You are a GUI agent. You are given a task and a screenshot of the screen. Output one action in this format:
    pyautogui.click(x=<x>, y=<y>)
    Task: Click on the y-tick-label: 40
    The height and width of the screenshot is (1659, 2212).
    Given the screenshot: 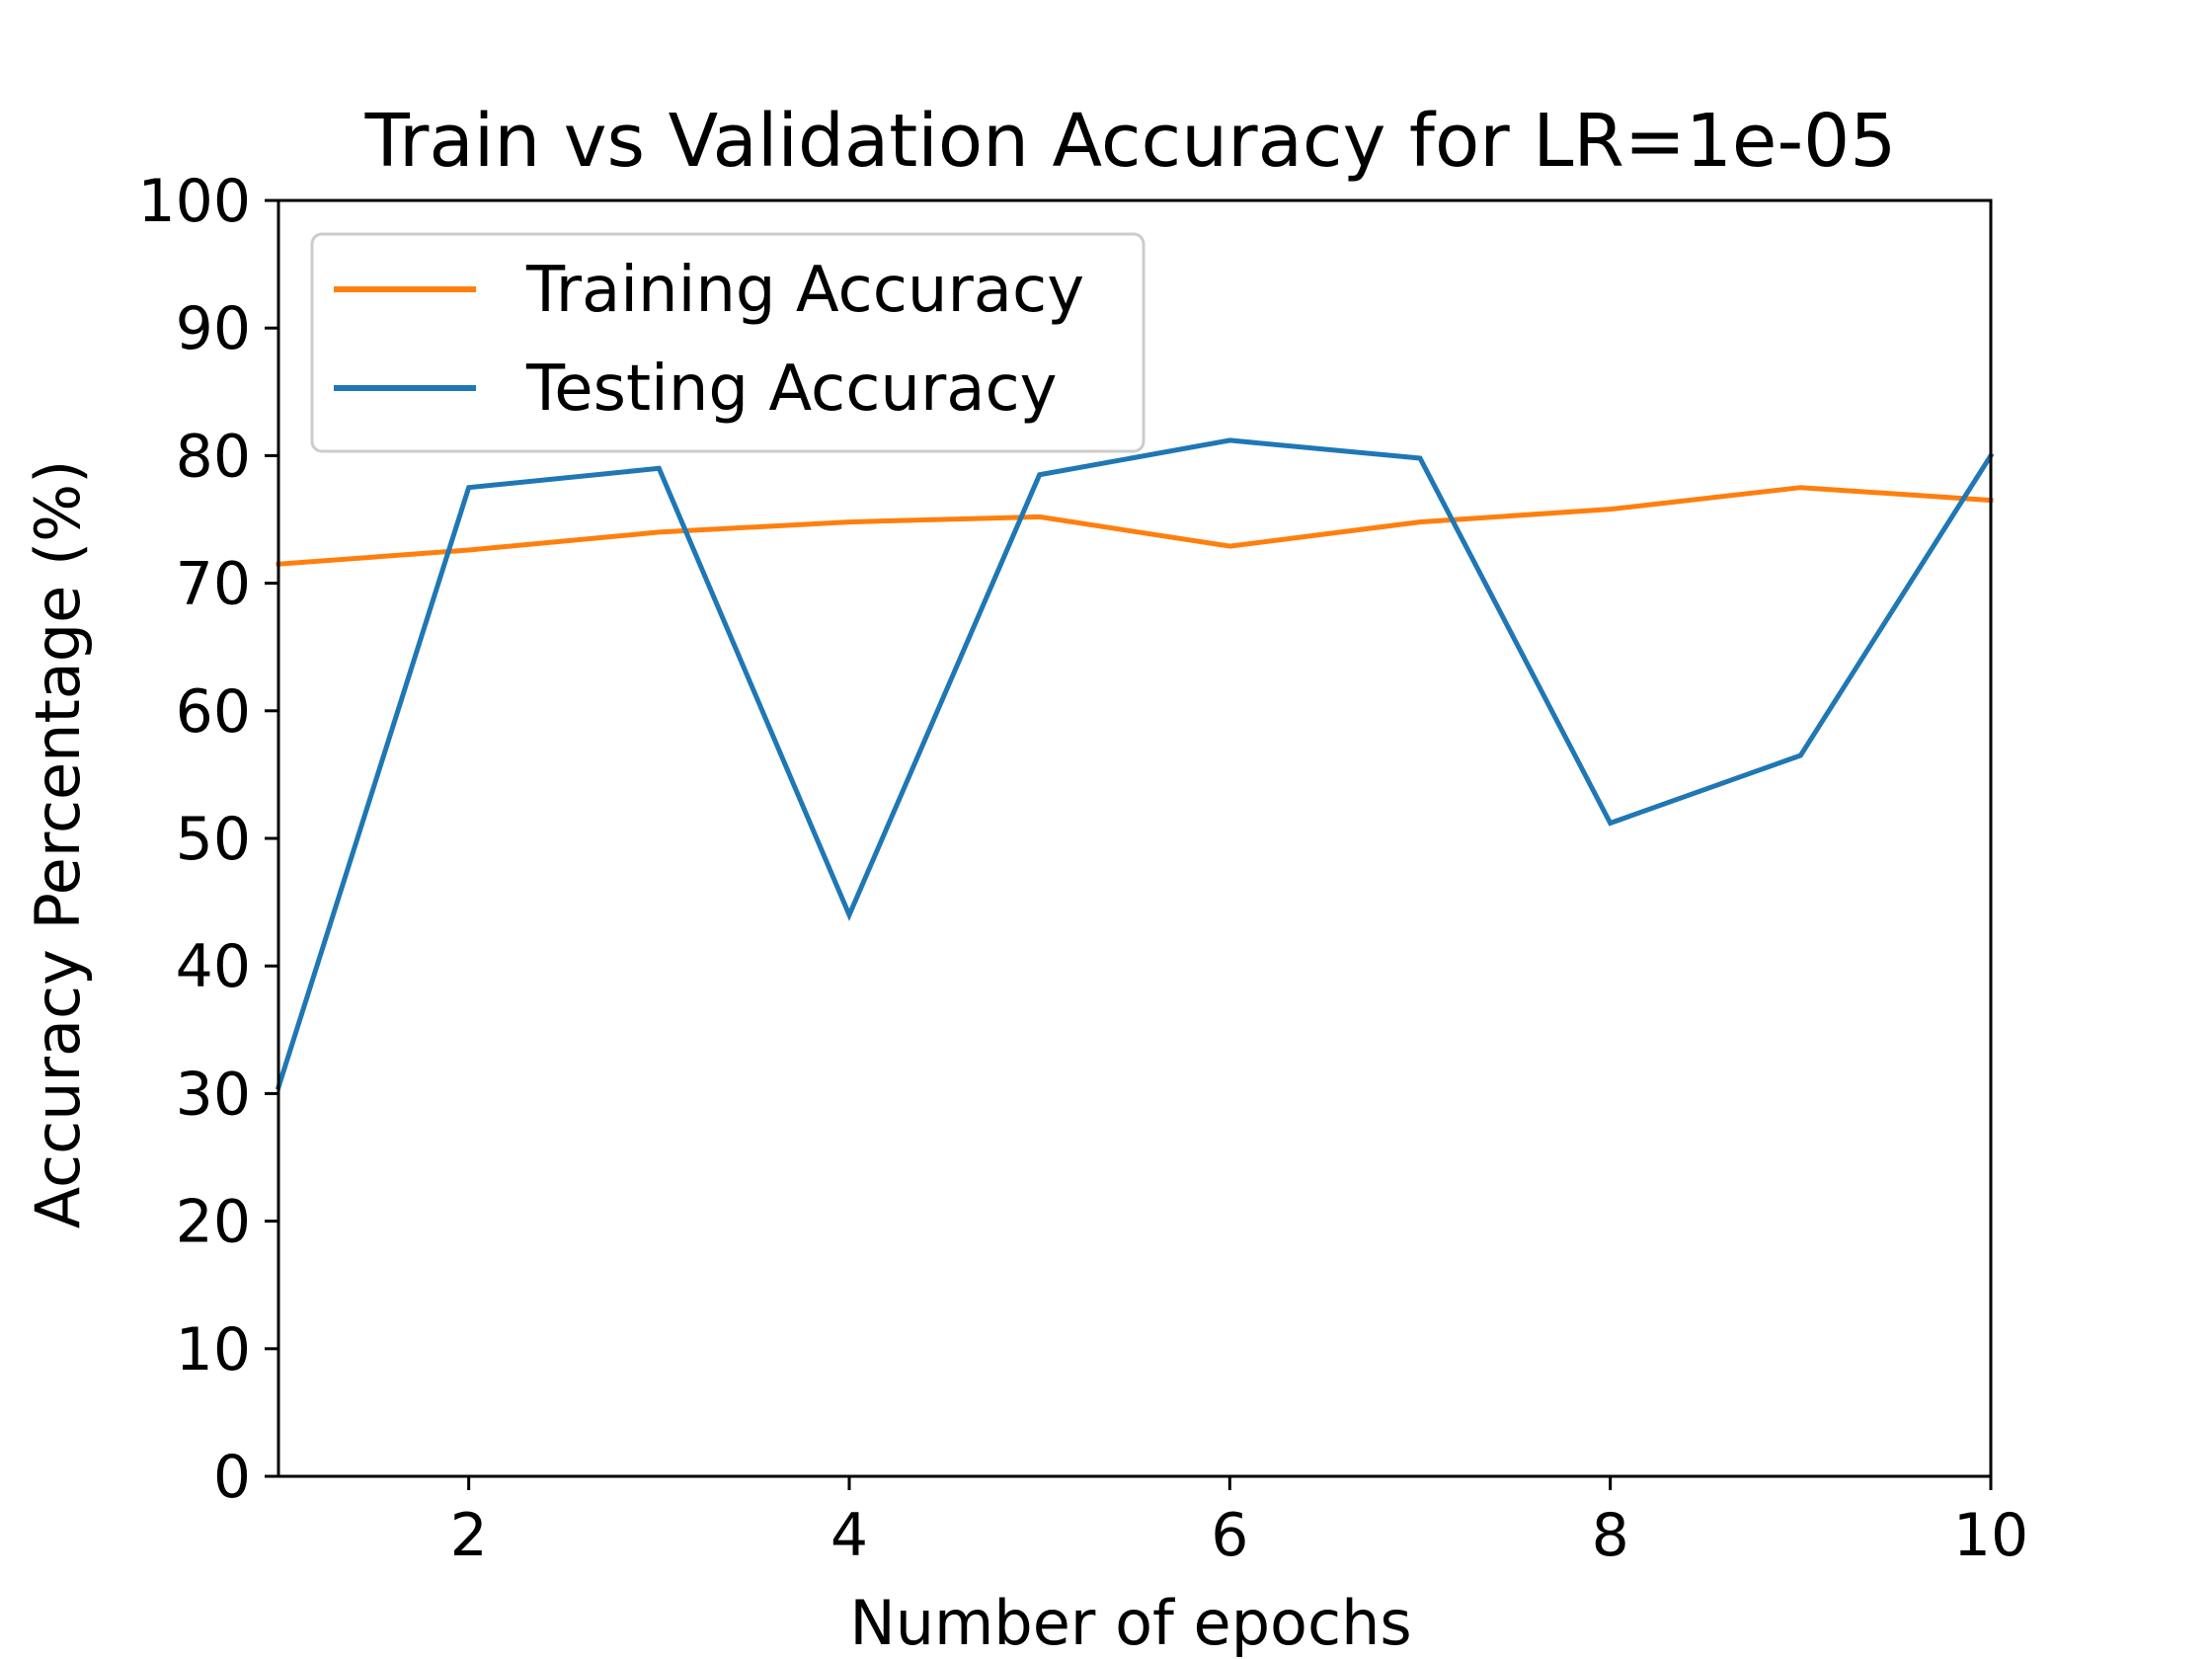 What is the action you would take?
    pyautogui.click(x=213, y=967)
    